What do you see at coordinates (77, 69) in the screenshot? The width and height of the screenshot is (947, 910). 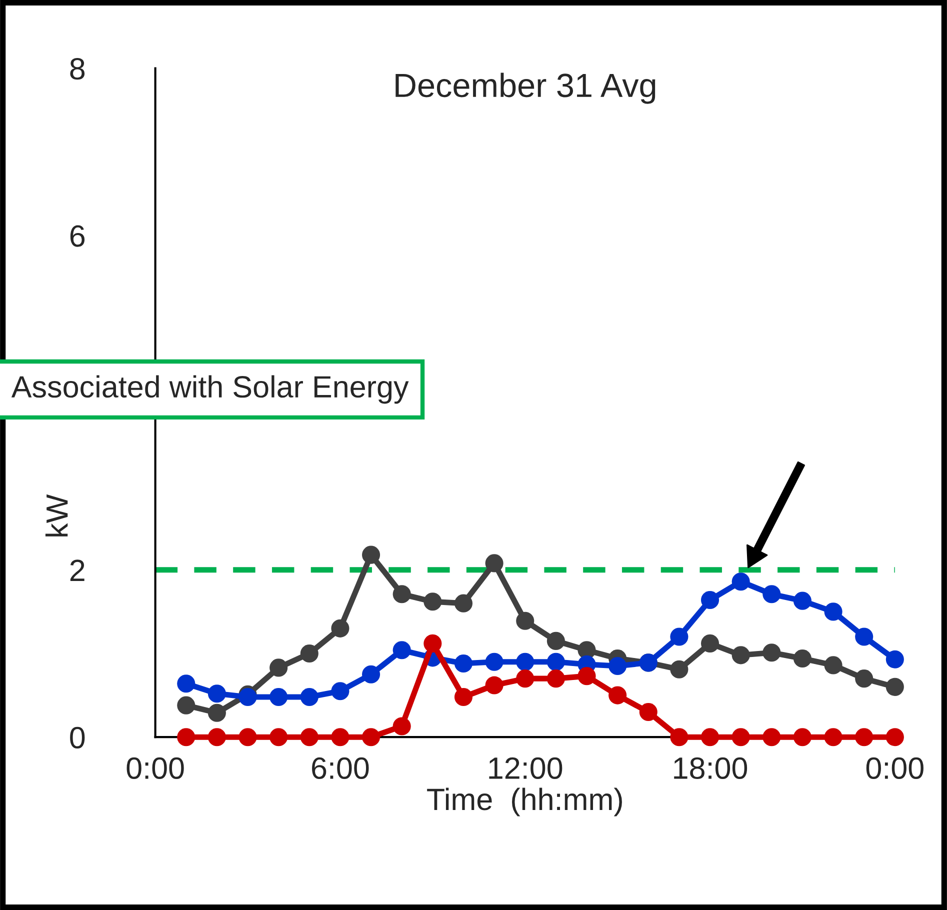 I see `y-tick-label: 8` at bounding box center [77, 69].